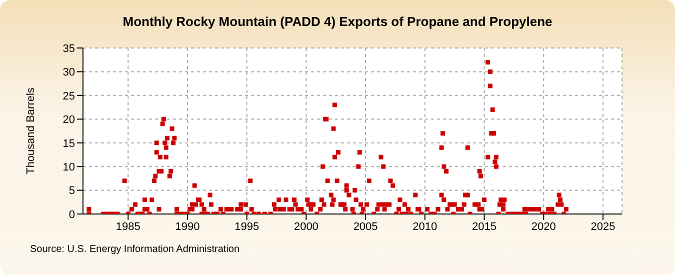 This screenshot has width=675, height=275. I want to click on chart-title: Monthly Rocky Mountain (PADD 4) Exports of Propane and Propylene, so click(338, 21).